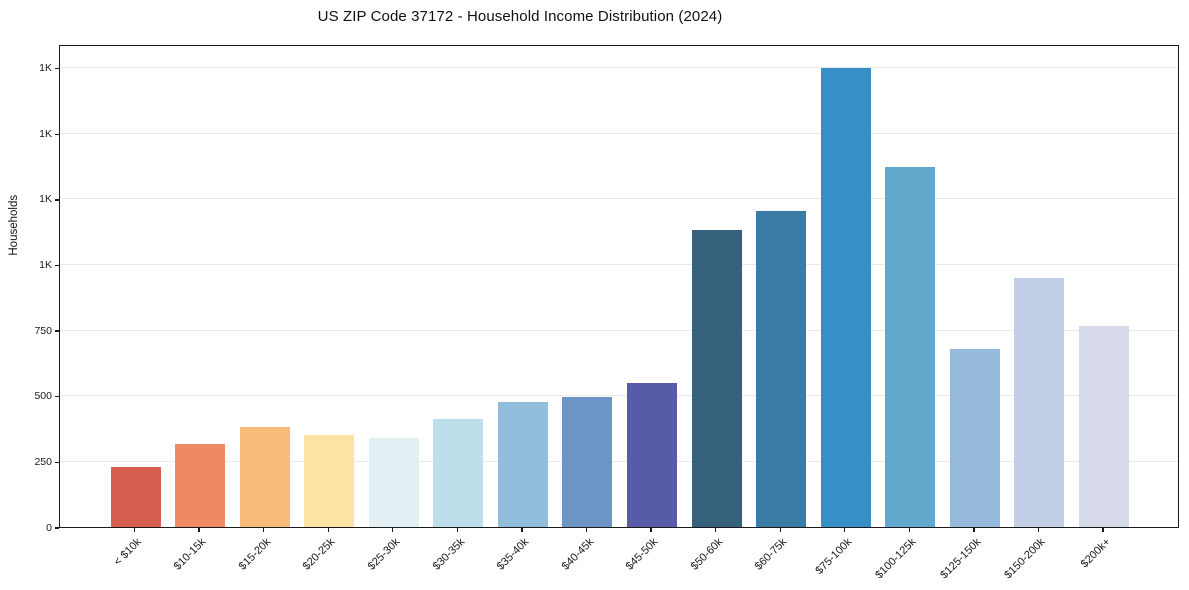 The height and width of the screenshot is (590, 1189). What do you see at coordinates (910, 347) in the screenshot?
I see `bar-$100-125k` at bounding box center [910, 347].